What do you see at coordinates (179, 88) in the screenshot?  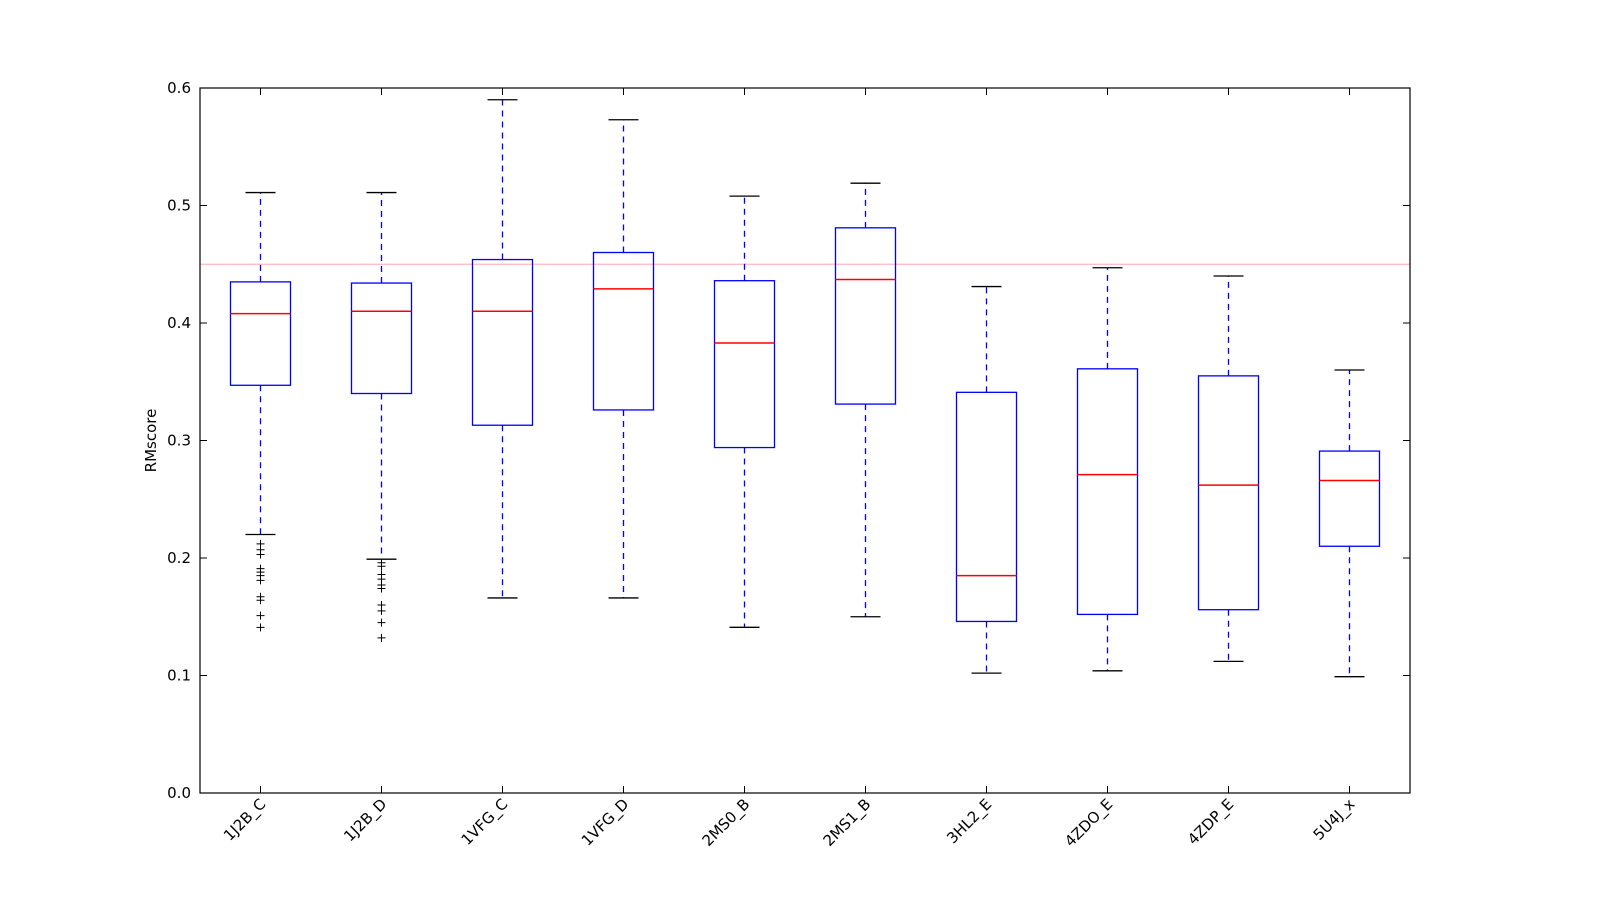 I see `y-tick-label: 0.6` at bounding box center [179, 88].